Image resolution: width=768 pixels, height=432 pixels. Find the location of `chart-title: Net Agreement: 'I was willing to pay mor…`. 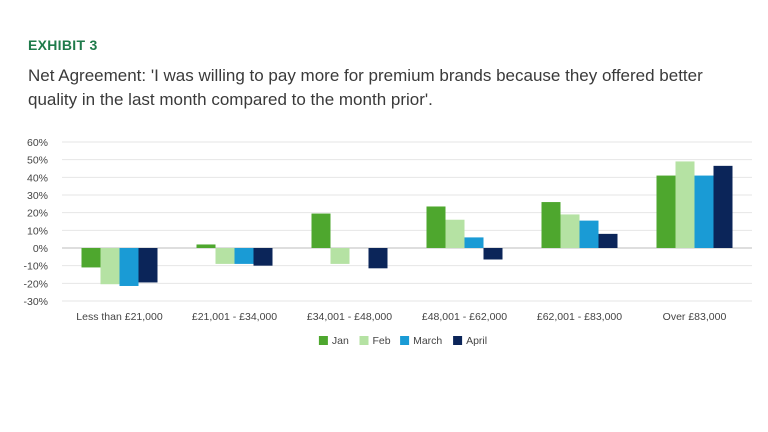

chart-title: Net Agreement: 'I was willing to pay mor… is located at coordinates (365, 87).